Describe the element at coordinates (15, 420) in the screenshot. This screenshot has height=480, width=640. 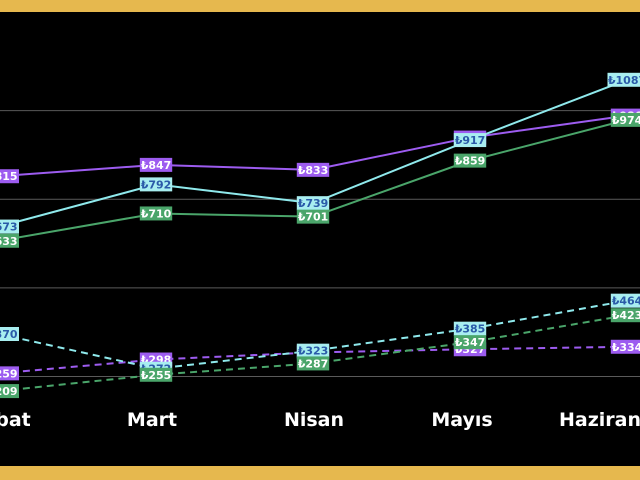
I see `x-tick-label: bat` at that location.